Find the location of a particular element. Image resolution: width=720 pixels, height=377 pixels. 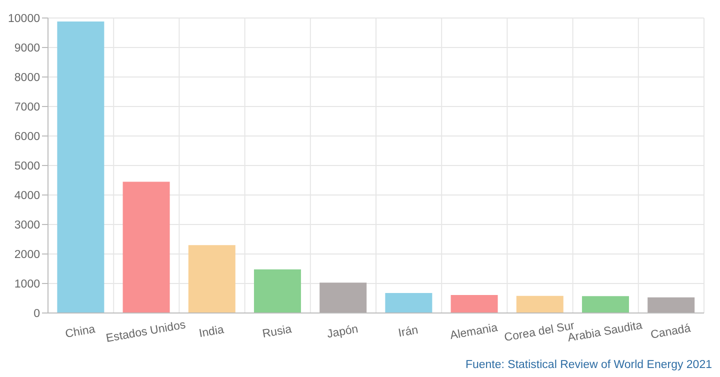

x-tick-label: Rusia is located at coordinates (278, 332).